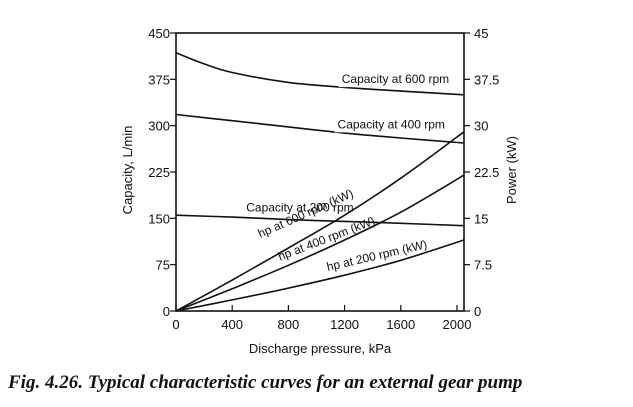  I want to click on series-label: Capacity at 200 rpm, so click(299, 208).